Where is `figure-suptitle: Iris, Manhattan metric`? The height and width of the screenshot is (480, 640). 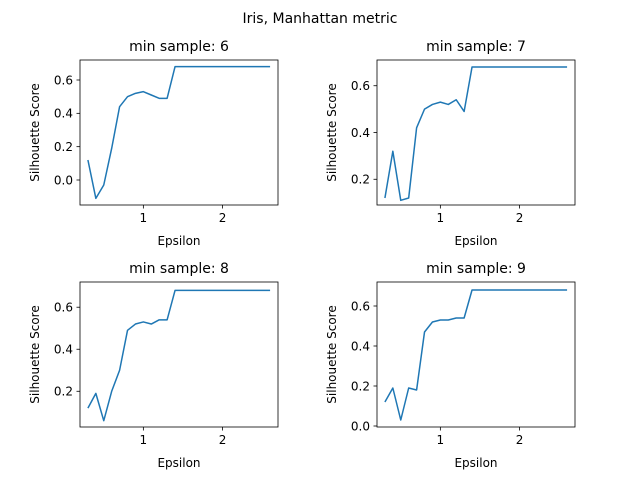
figure-suptitle: Iris, Manhattan metric is located at coordinates (320, 19).